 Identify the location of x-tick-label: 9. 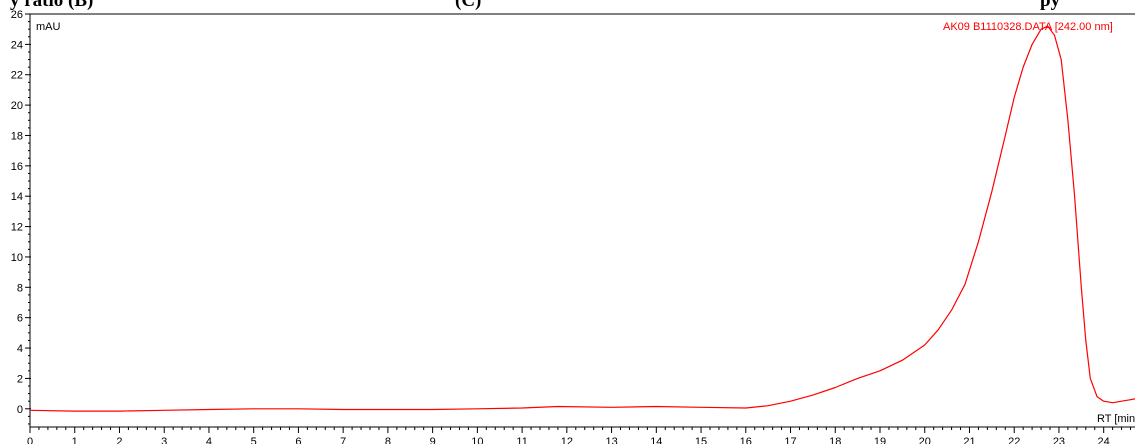
(433, 440).